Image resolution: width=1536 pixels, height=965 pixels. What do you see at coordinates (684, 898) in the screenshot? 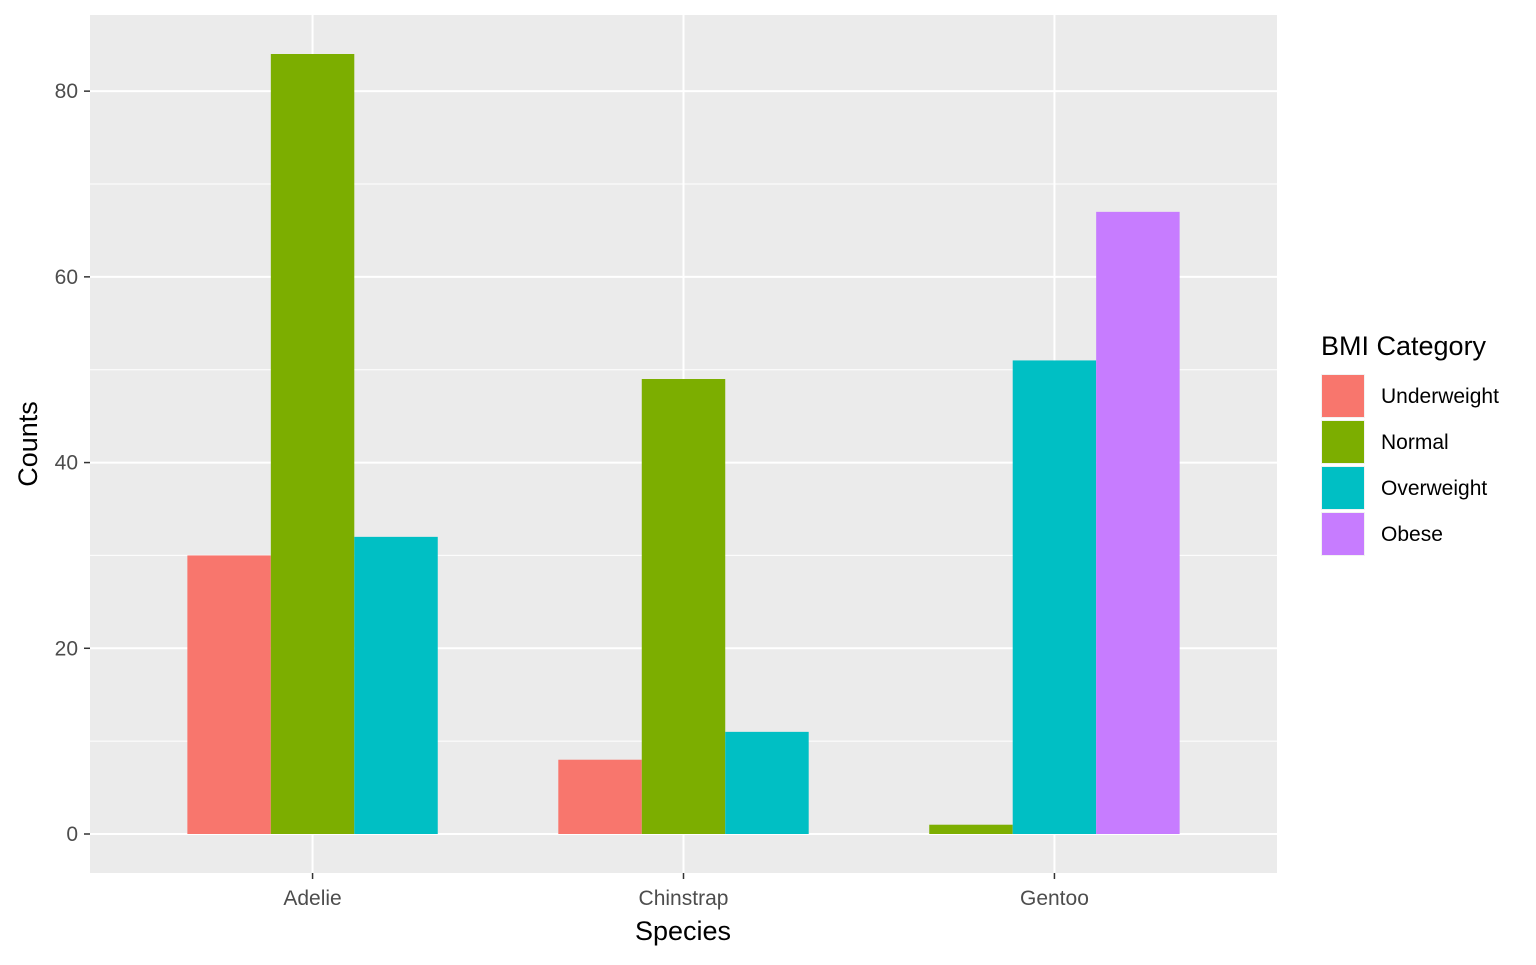
I see `x-tick-label: Chinstrap` at bounding box center [684, 898].